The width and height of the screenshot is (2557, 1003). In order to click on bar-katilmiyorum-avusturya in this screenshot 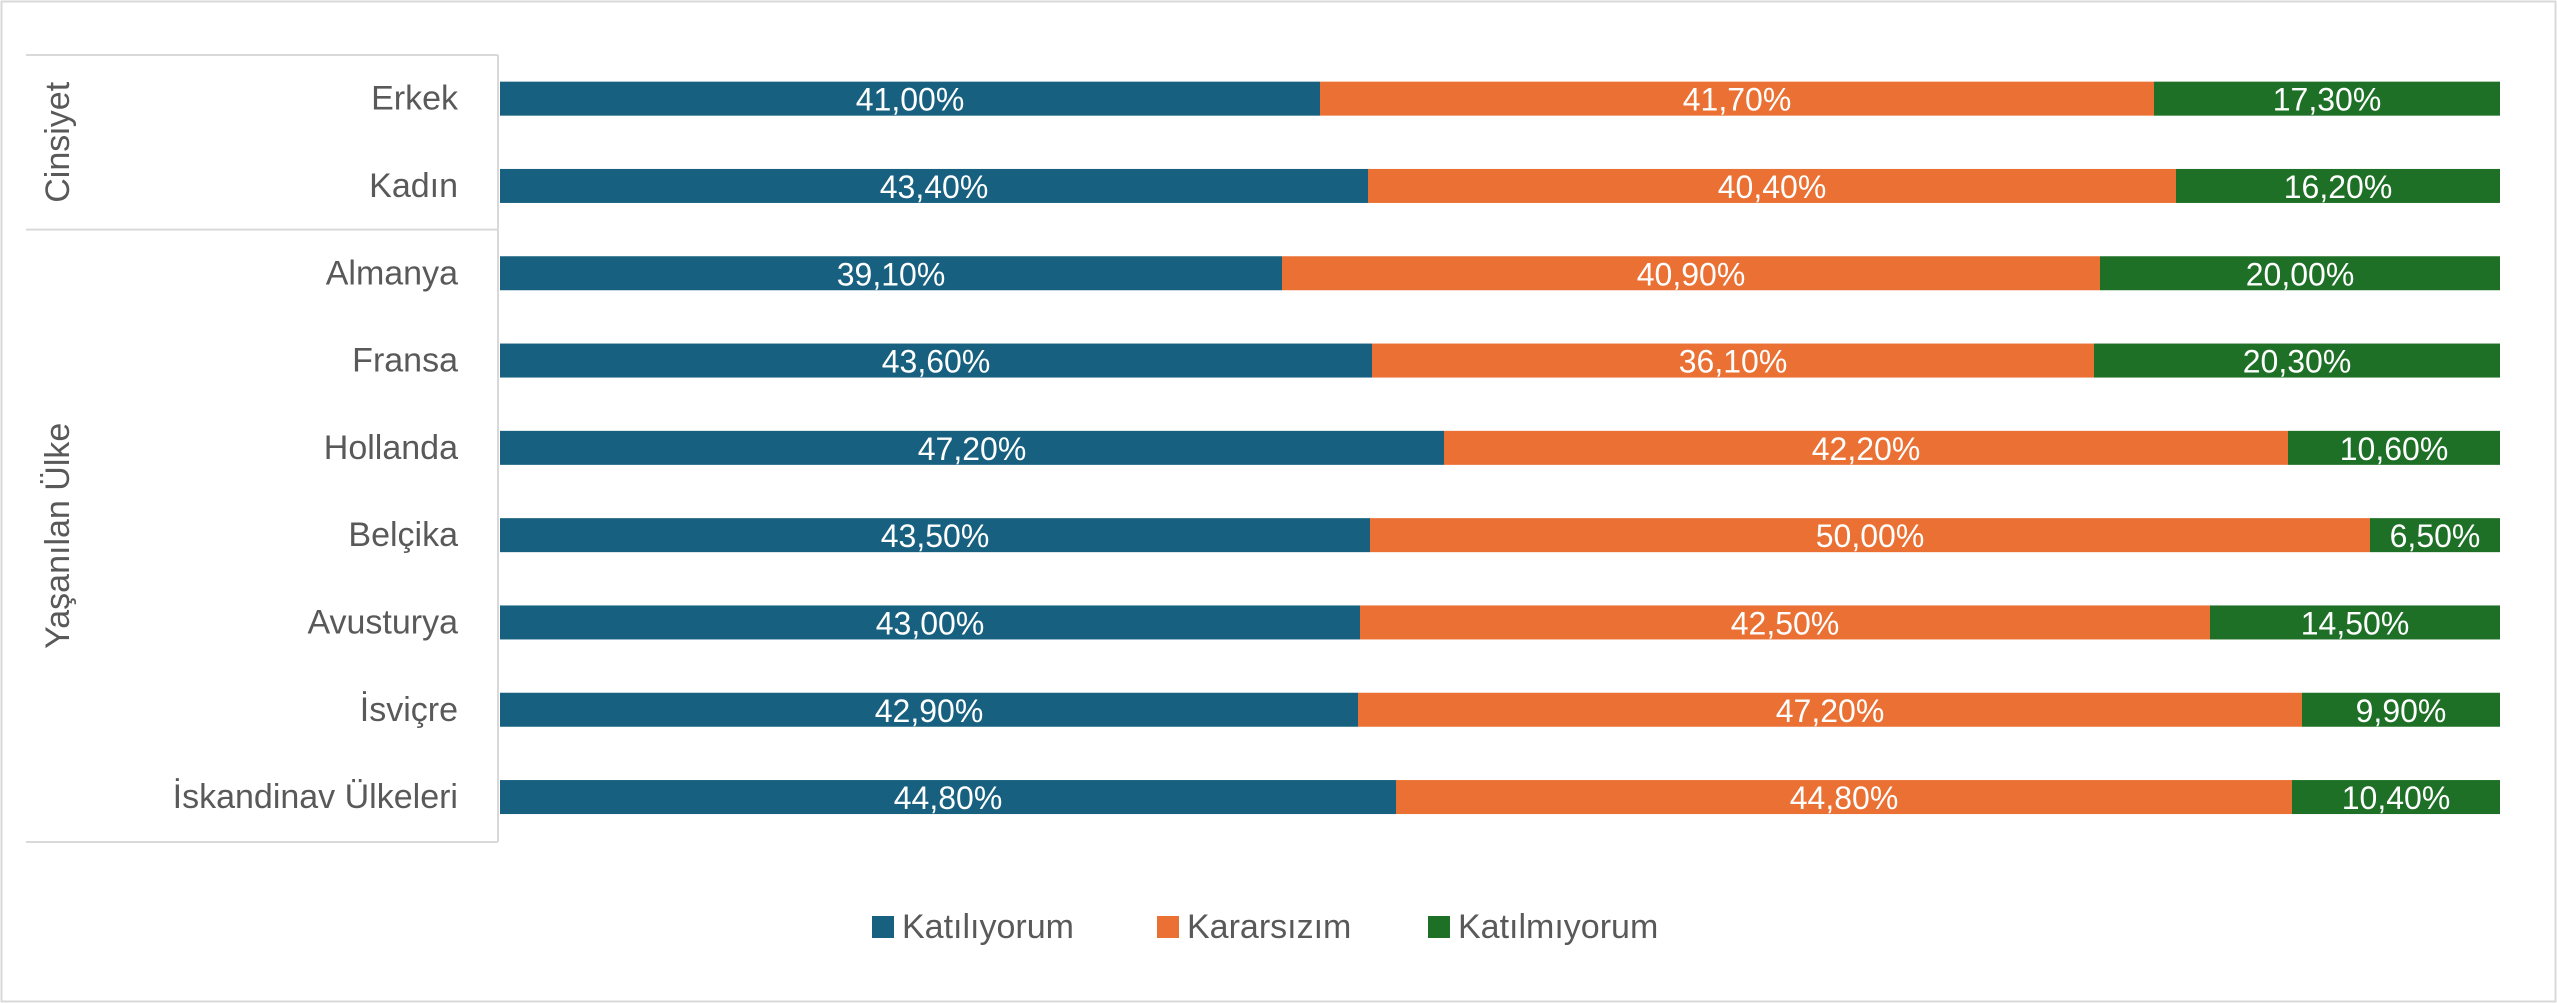, I will do `click(2355, 622)`.